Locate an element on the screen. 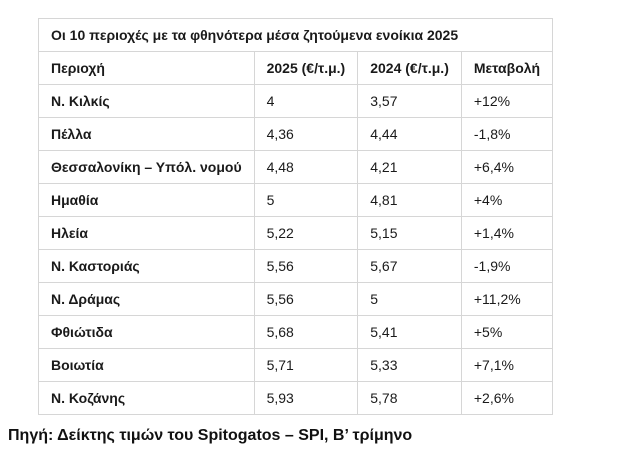 The width and height of the screenshot is (631, 456). change-cell: +12% is located at coordinates (507, 101).